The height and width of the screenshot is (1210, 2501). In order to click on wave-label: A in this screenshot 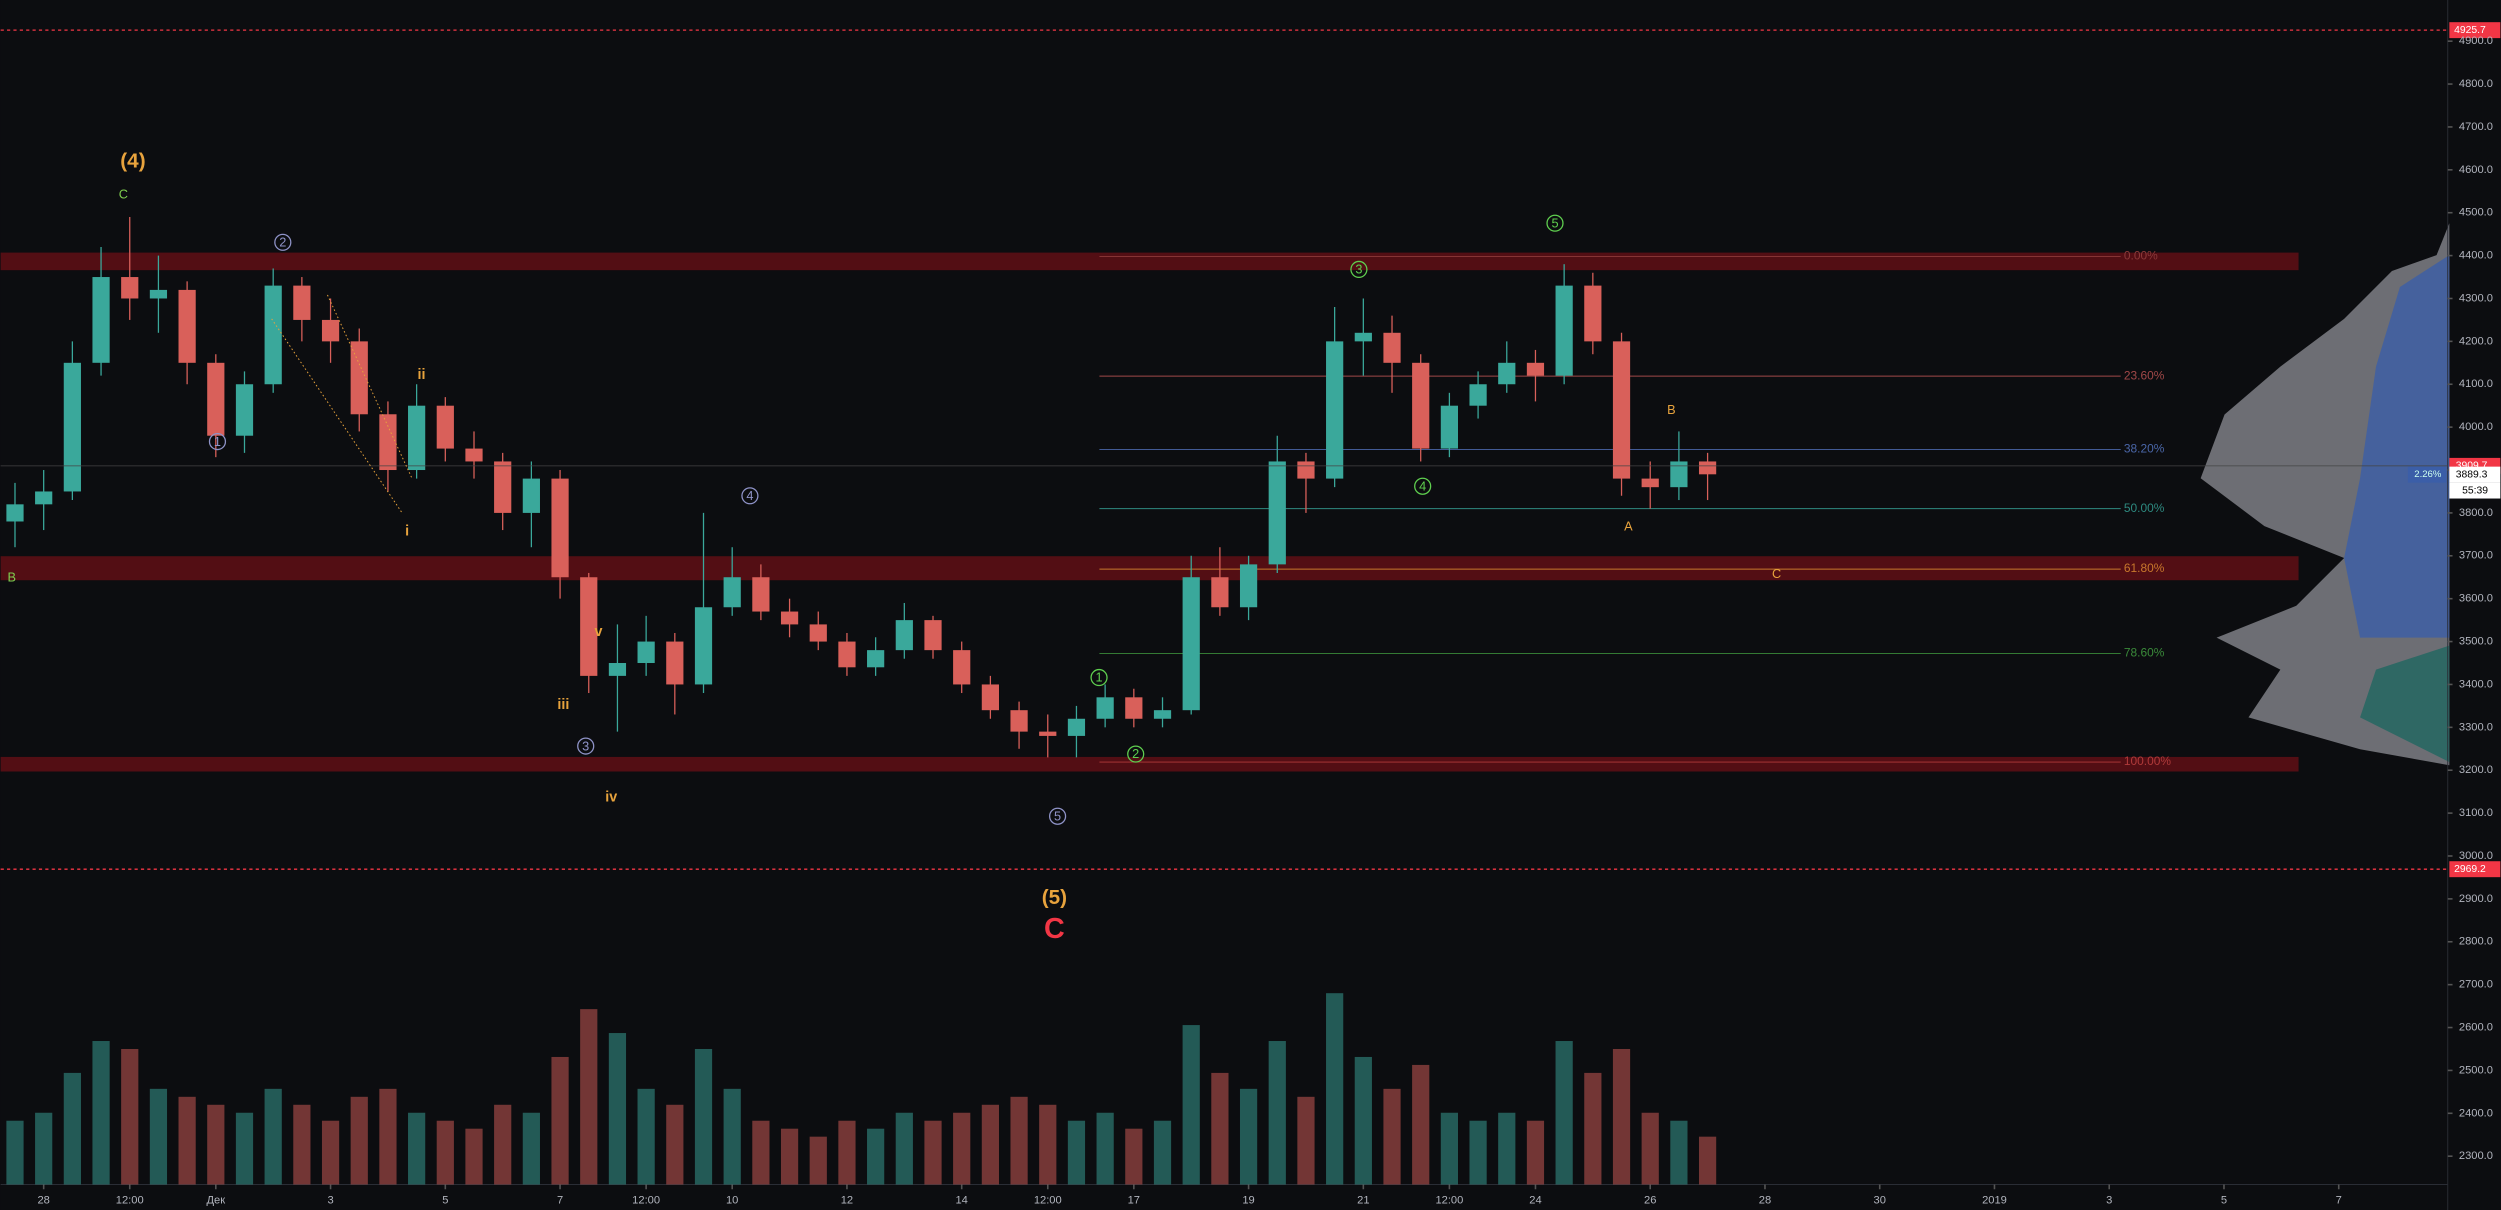, I will do `click(1628, 525)`.